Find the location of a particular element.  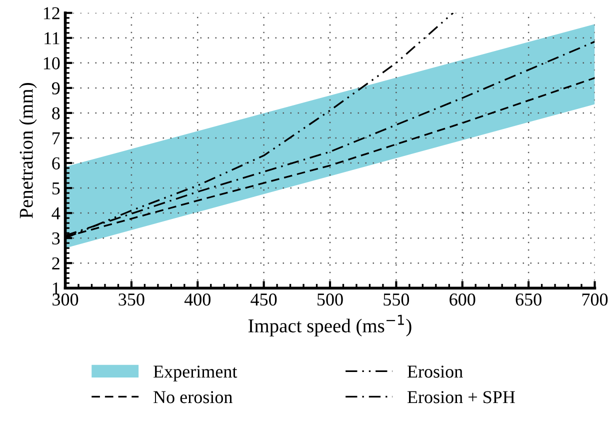

legend-label: Erosion + SPH is located at coordinates (461, 397).